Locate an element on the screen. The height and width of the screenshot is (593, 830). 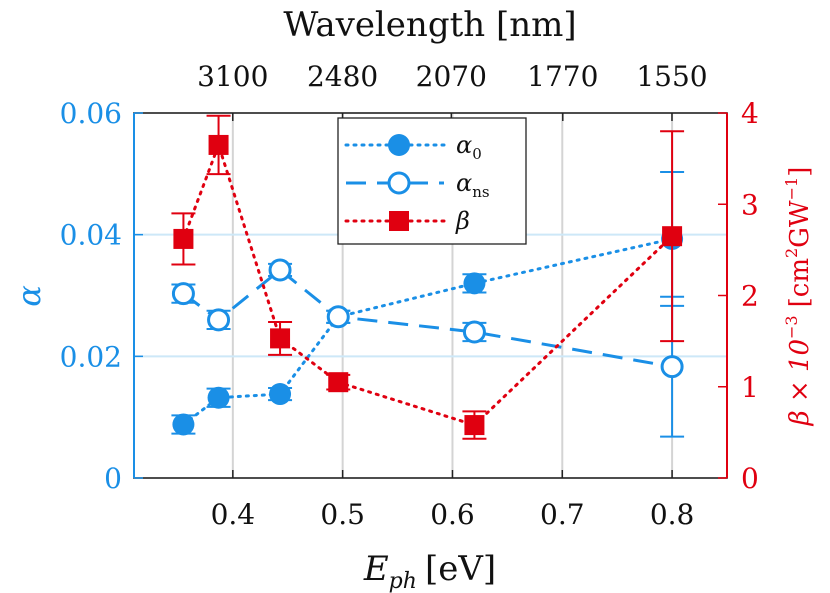
right-tick-label: 0 is located at coordinates (750, 478).